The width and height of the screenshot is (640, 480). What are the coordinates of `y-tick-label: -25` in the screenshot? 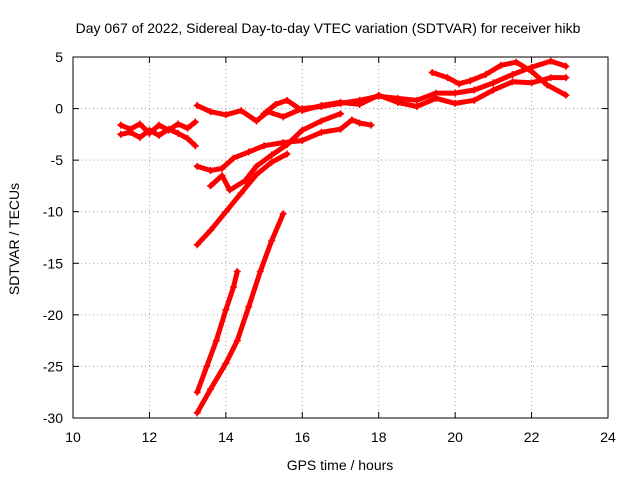 It's located at (53, 366).